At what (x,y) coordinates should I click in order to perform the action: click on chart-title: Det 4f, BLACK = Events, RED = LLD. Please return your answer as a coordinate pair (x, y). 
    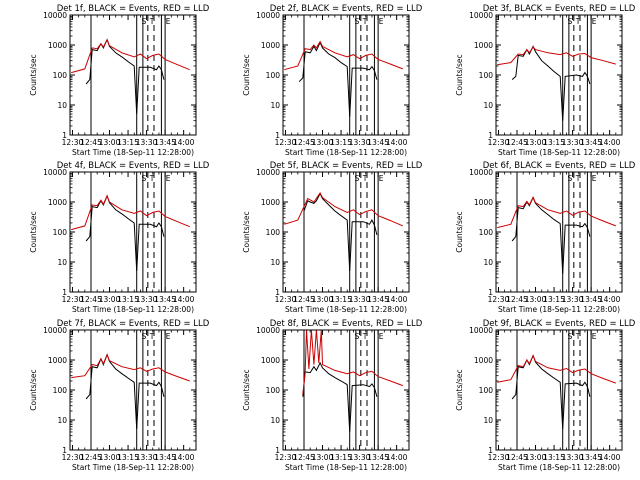
    Looking at the image, I should click on (133, 166).